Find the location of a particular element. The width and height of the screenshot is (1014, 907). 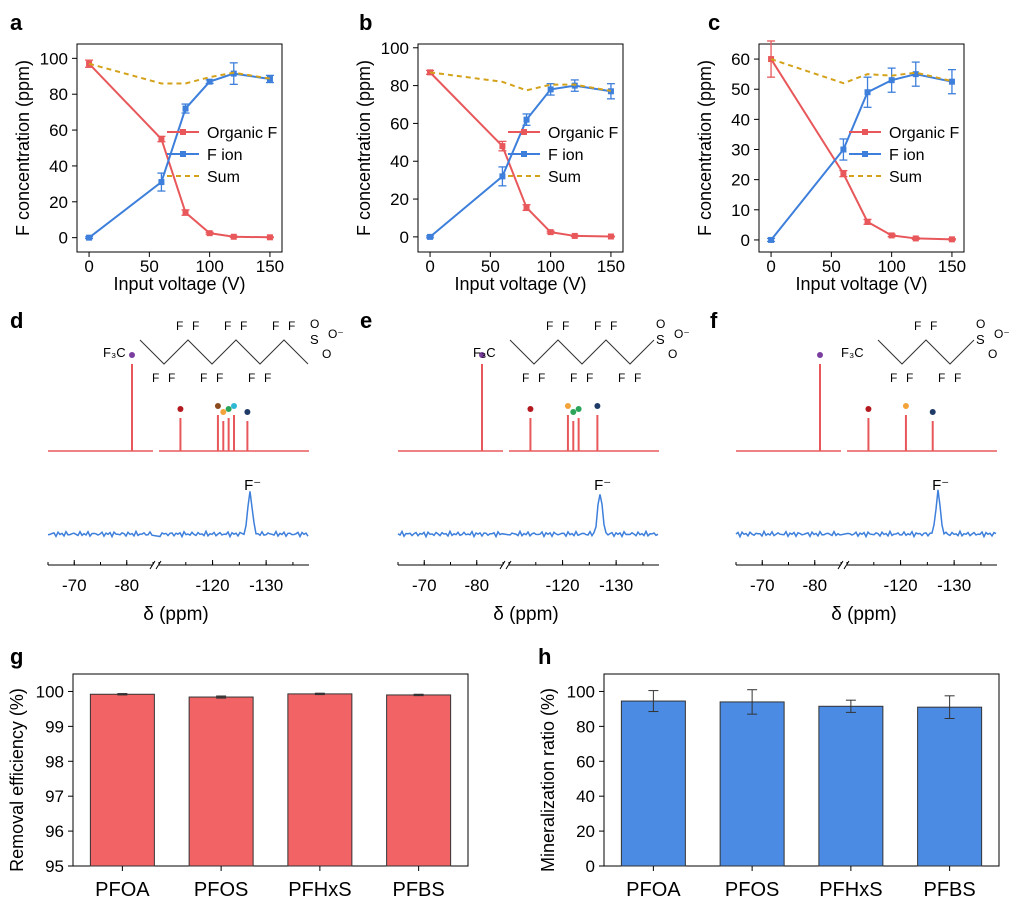

x-tick-label: 100 is located at coordinates (550, 266).